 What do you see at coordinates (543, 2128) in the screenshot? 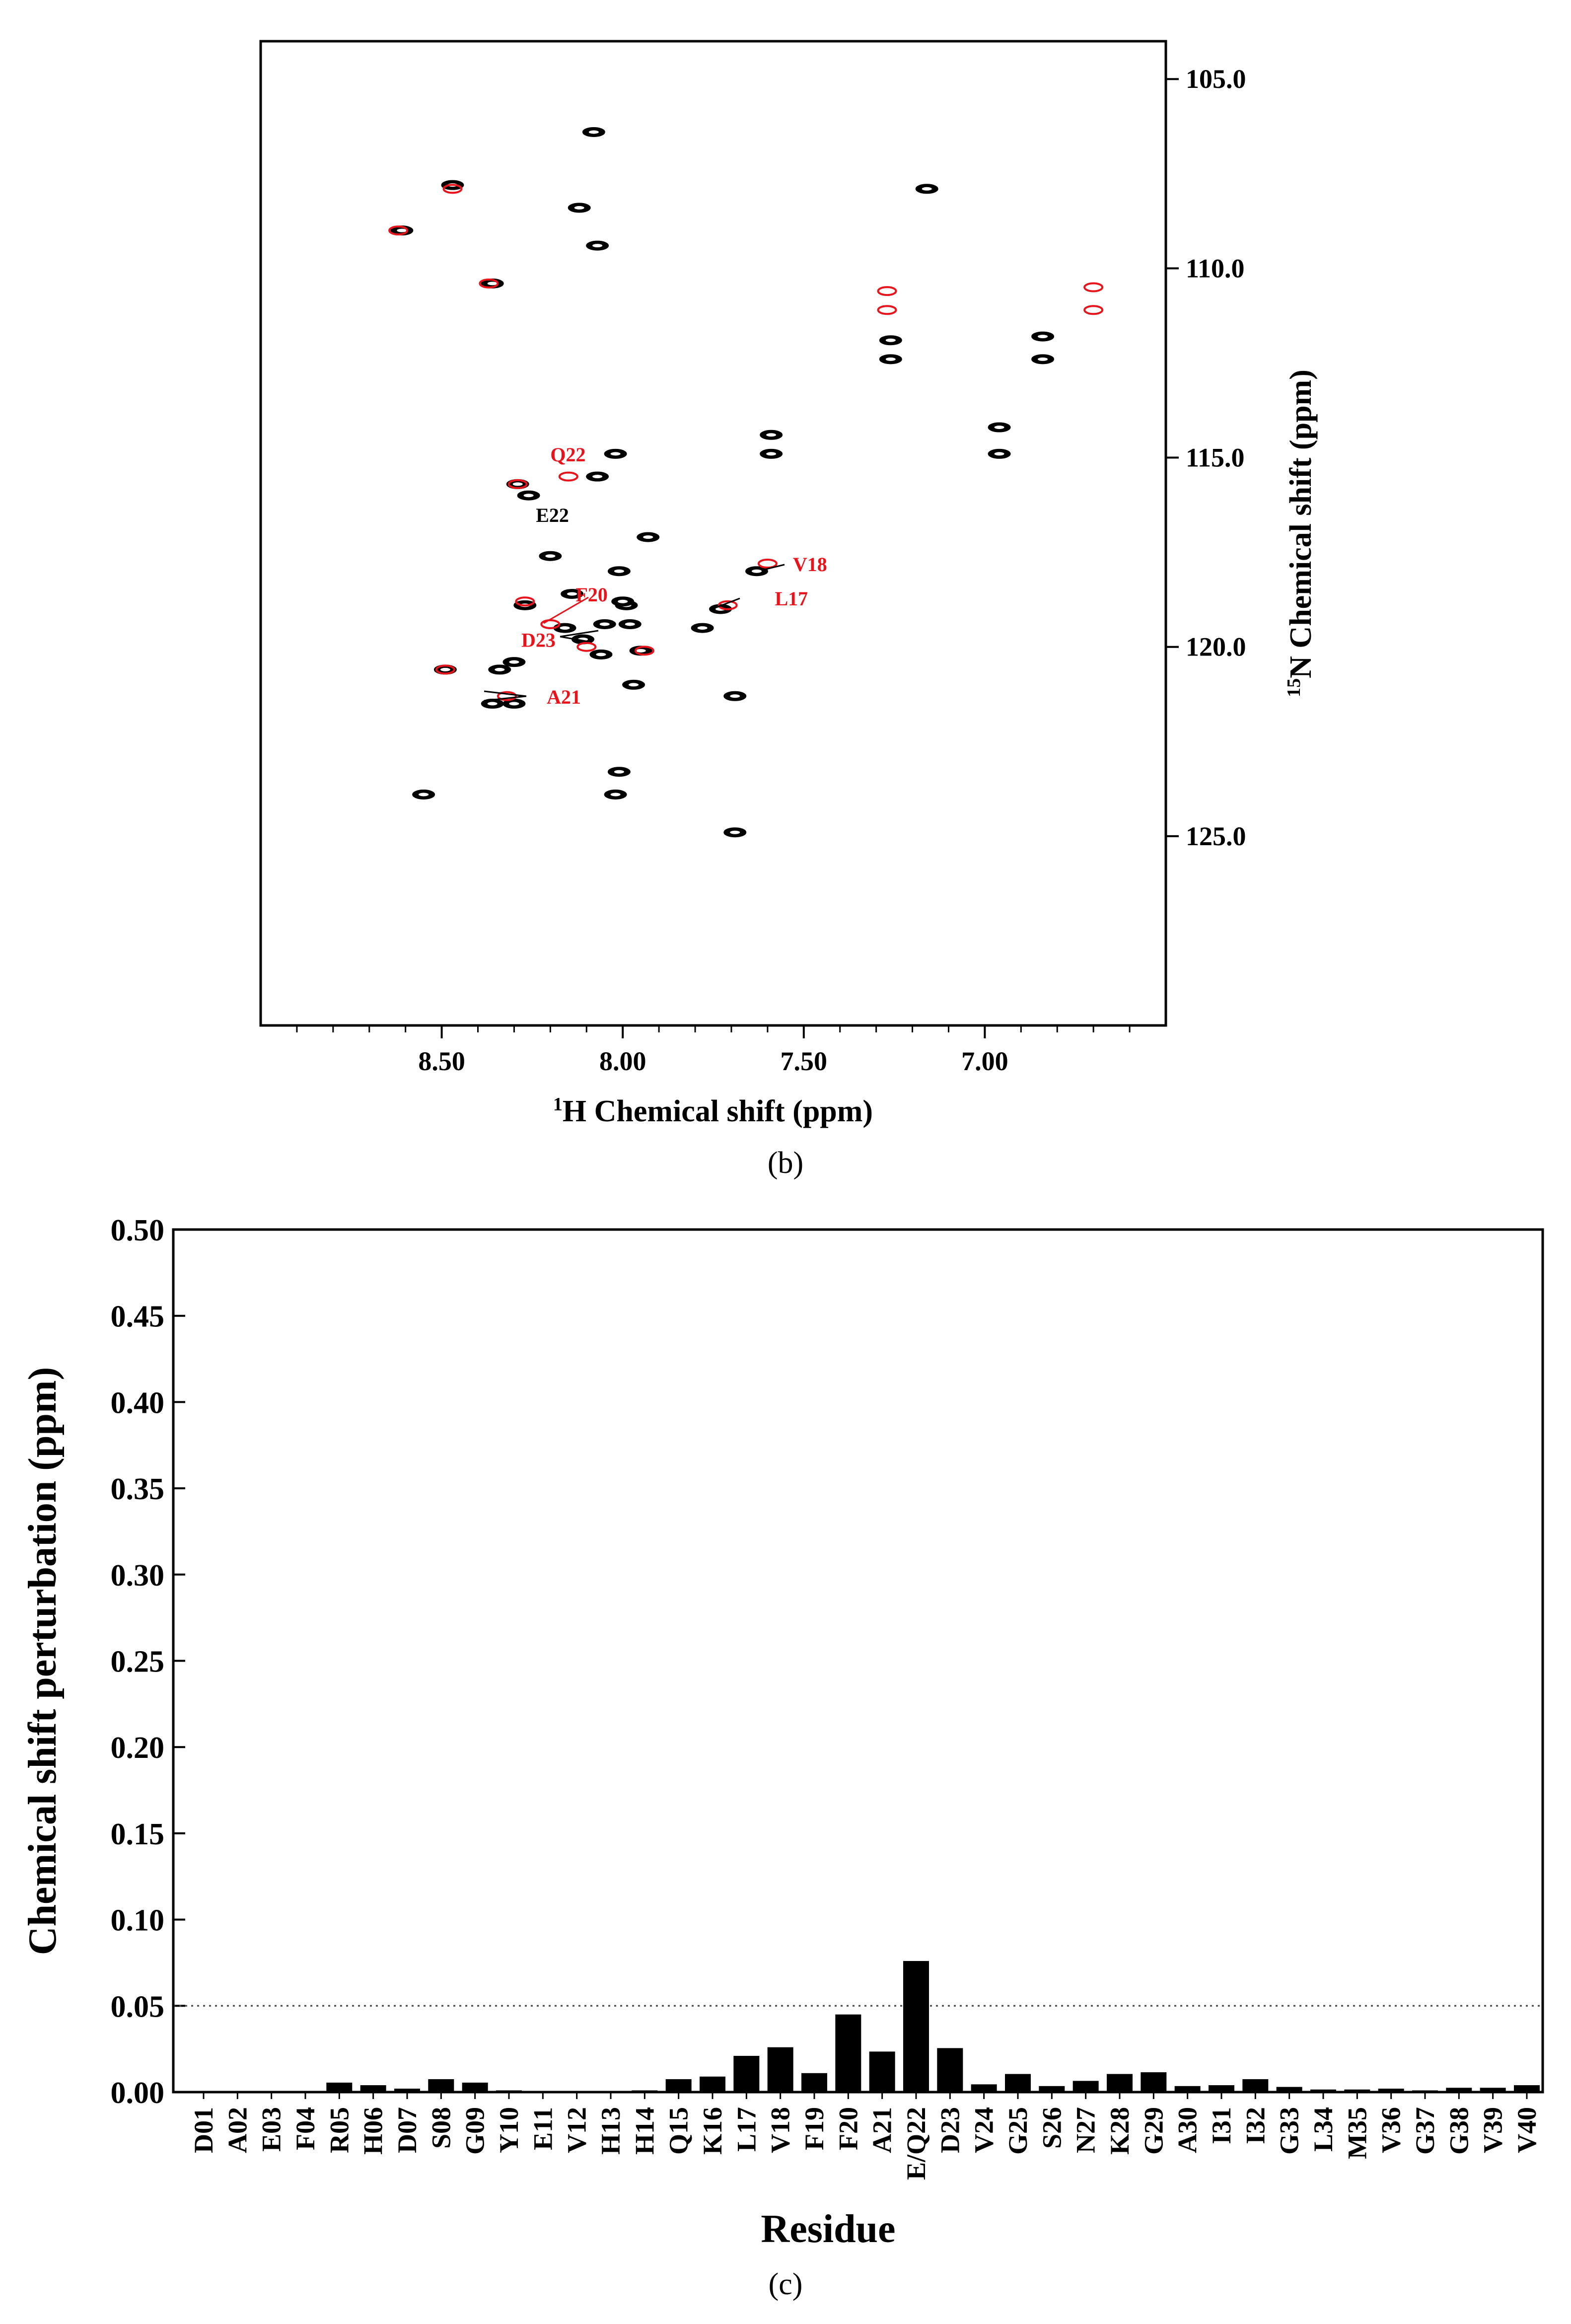
I see `bar-x-tick-label: E11` at bounding box center [543, 2128].